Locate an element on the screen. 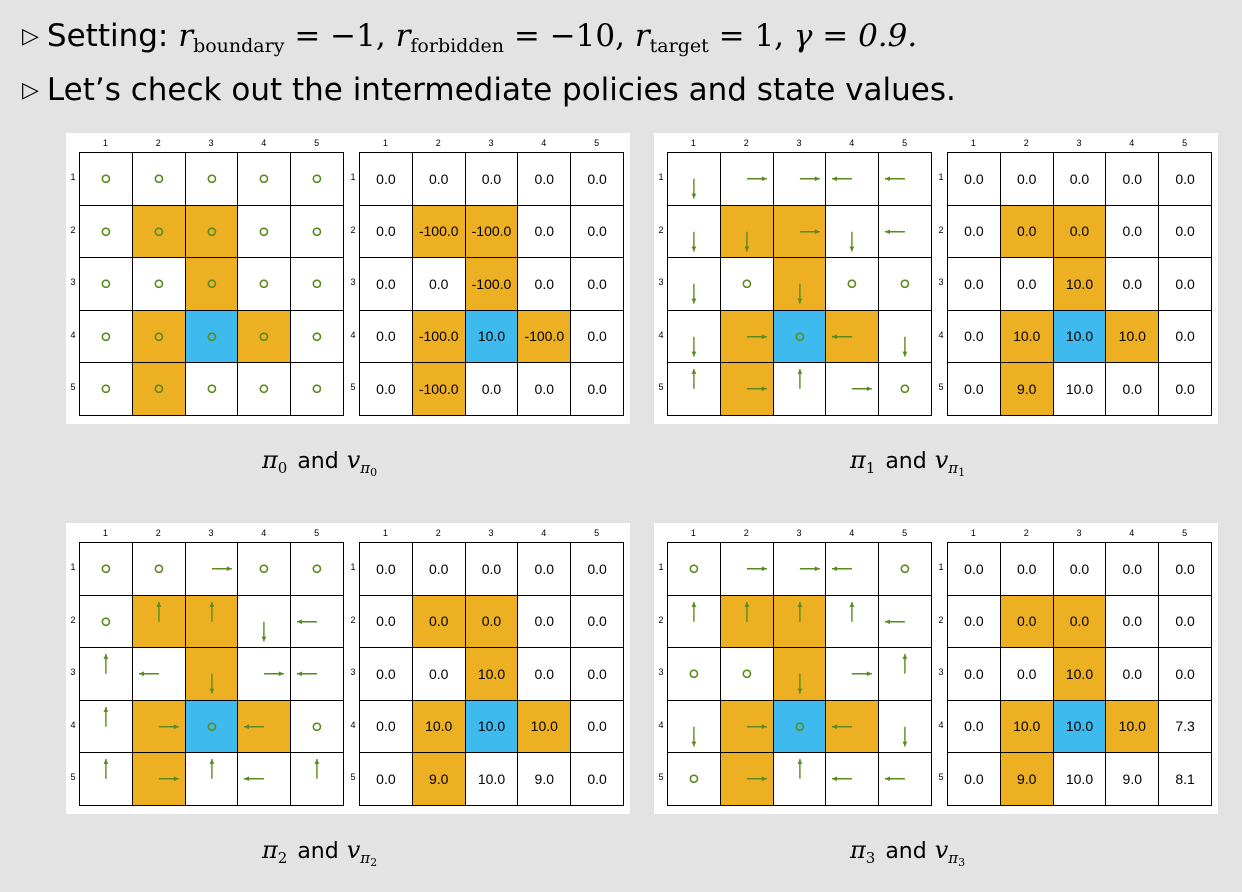  state-value-cell: -100.0 is located at coordinates (545, 336).